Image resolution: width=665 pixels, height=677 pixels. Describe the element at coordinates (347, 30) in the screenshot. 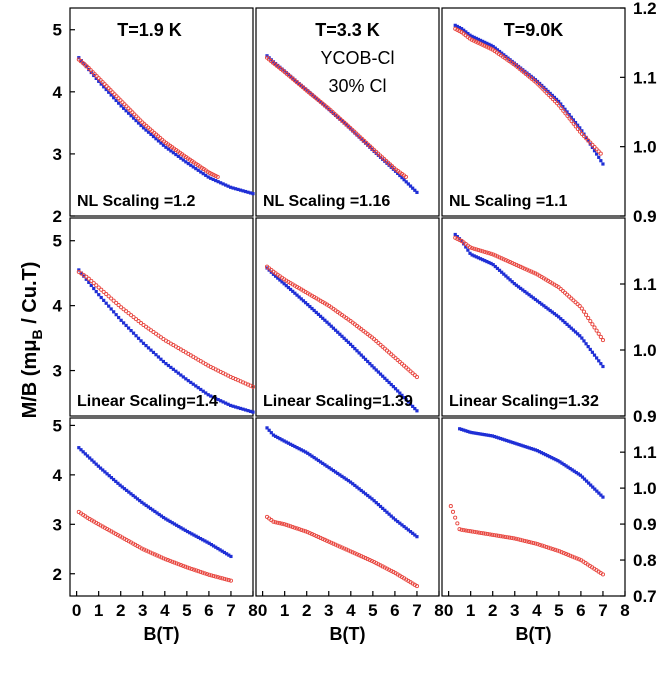

I see `panel-title: T=3.3 K` at that location.